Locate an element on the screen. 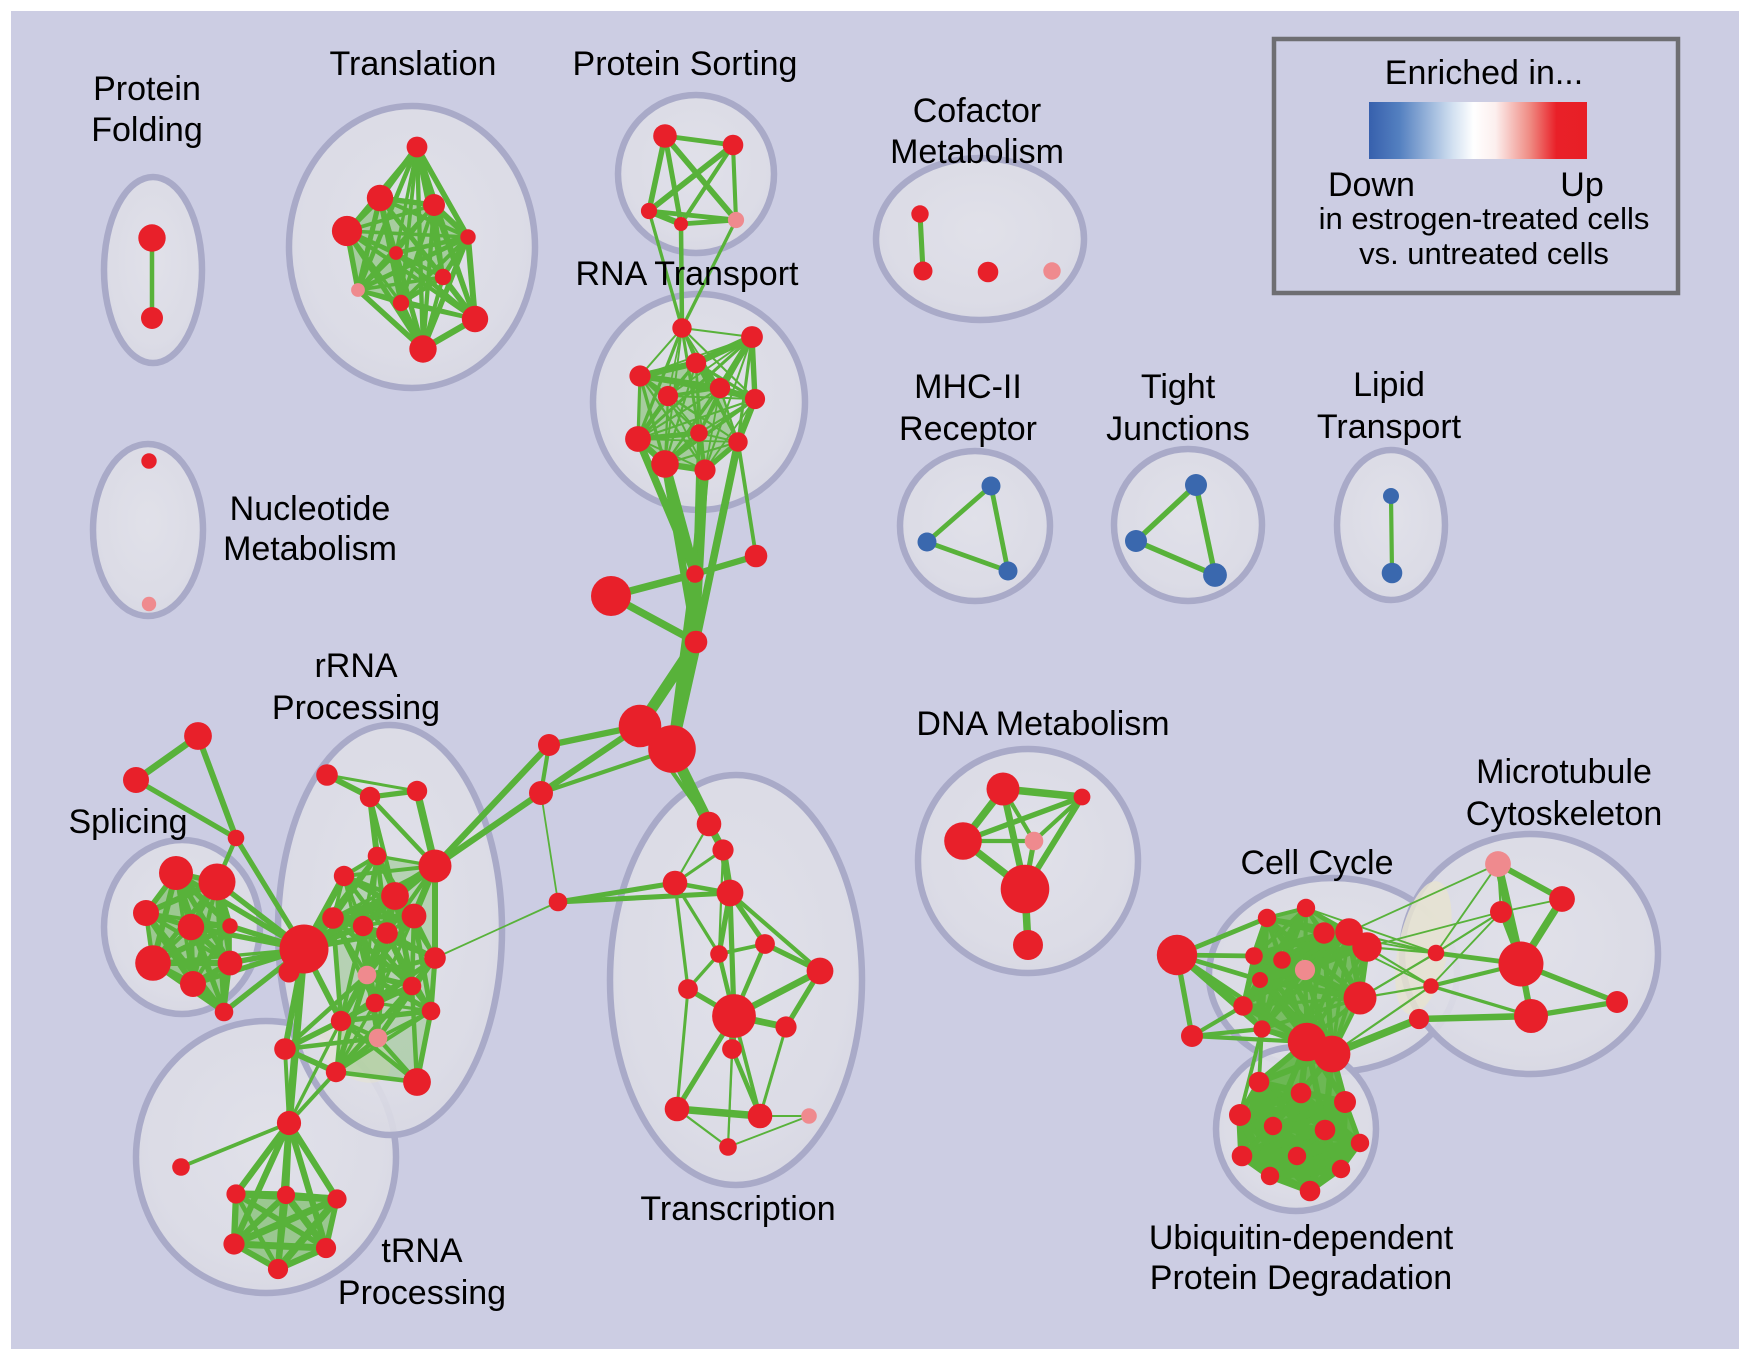 The image size is (1750, 1360). svg-text: DNA Metabolism is located at coordinates (1042, 724).